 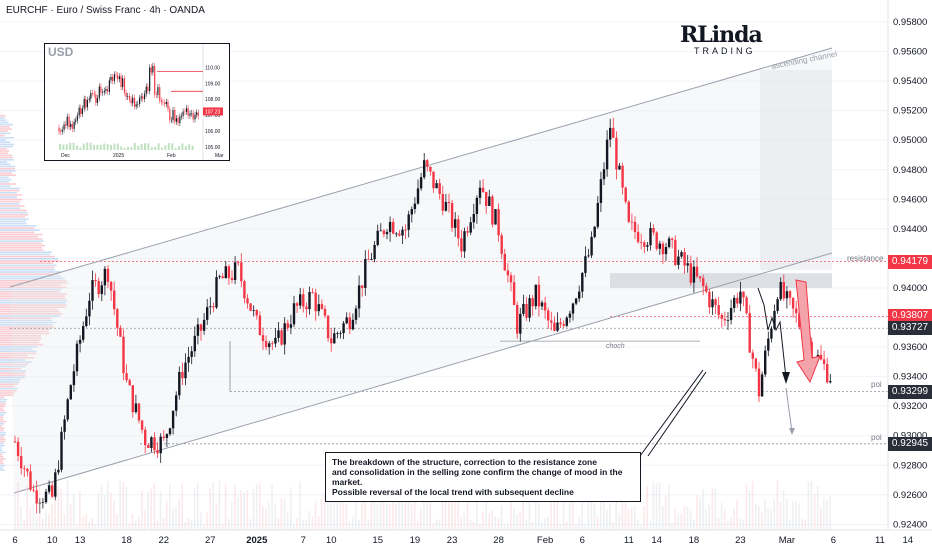 I want to click on inset-tick-label: 109.00, so click(x=213, y=84).